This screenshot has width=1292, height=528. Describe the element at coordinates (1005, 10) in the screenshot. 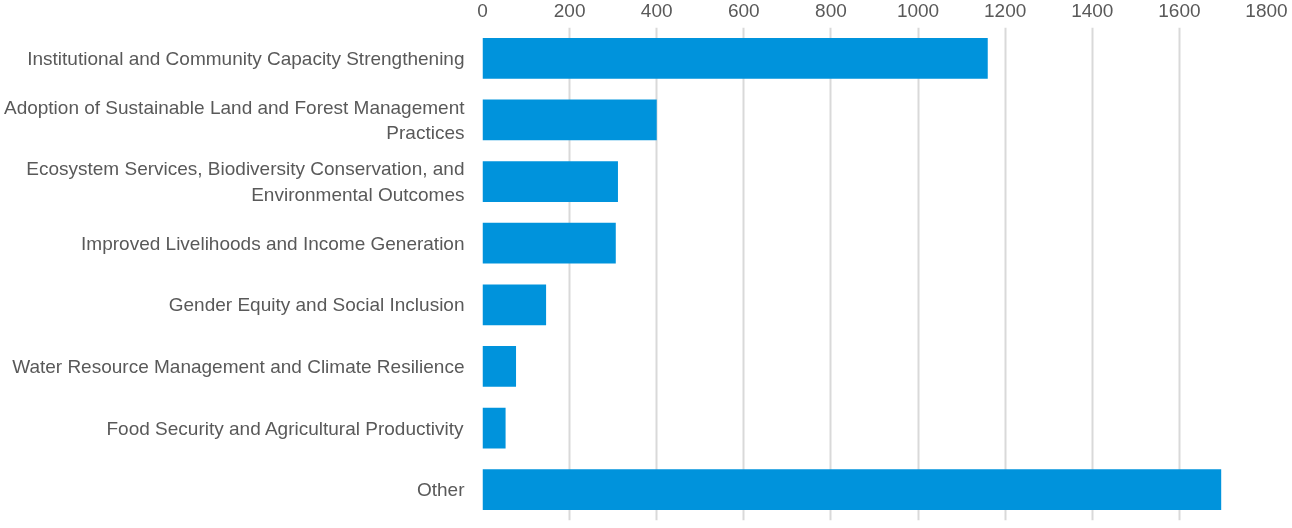

I see `x-tick-label: 1200` at that location.